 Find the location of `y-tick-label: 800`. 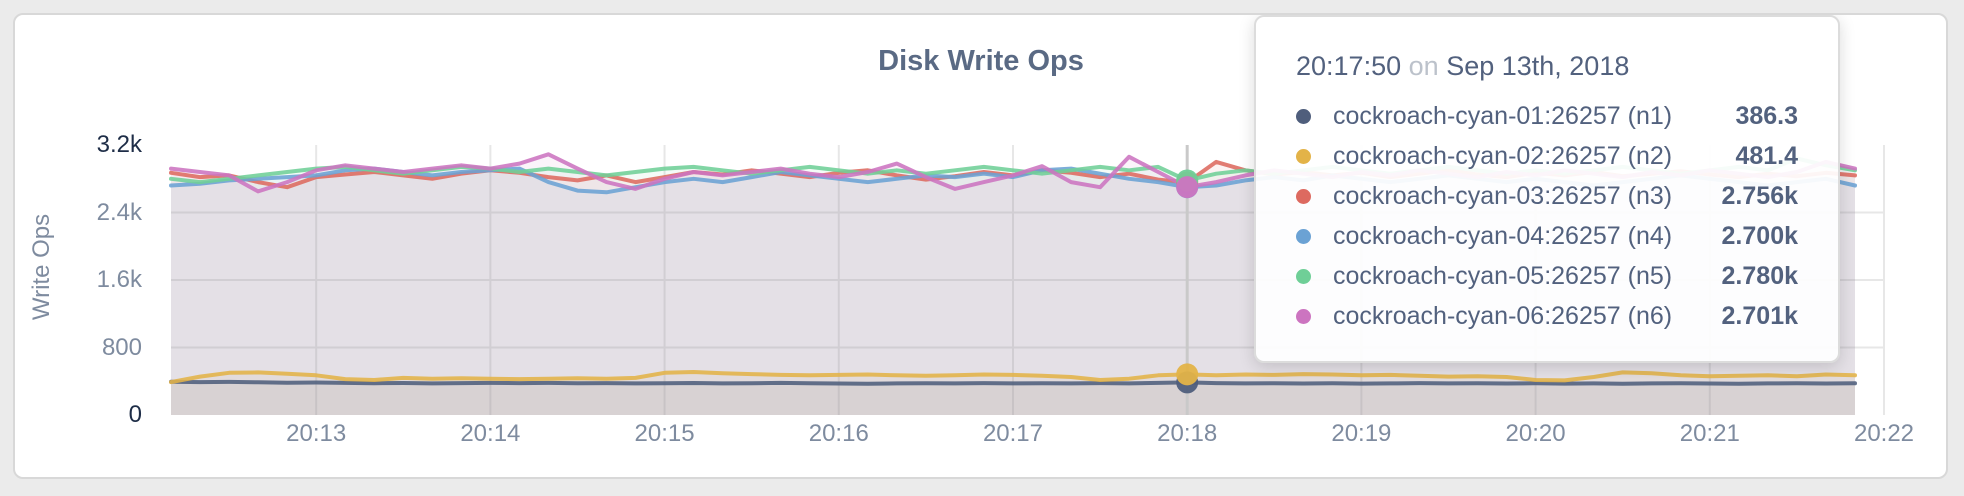

y-tick-label: 800 is located at coordinates (121, 347).